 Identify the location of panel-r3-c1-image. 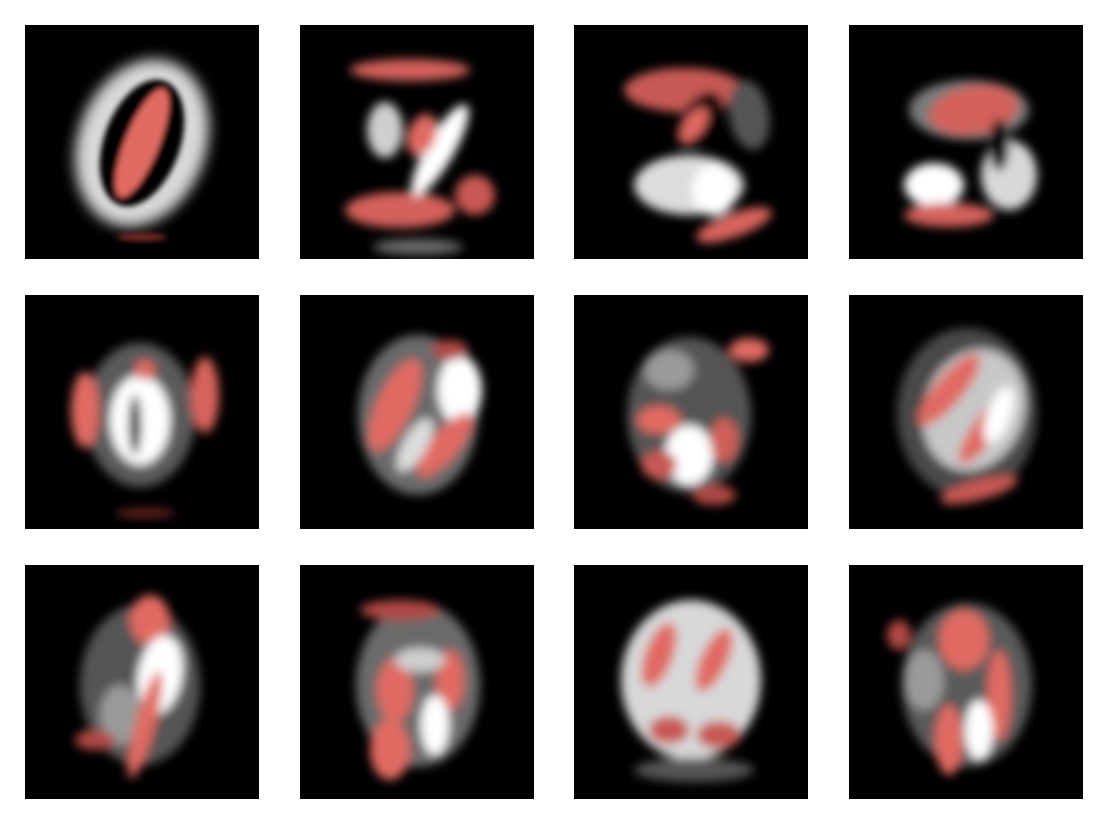
(137, 687).